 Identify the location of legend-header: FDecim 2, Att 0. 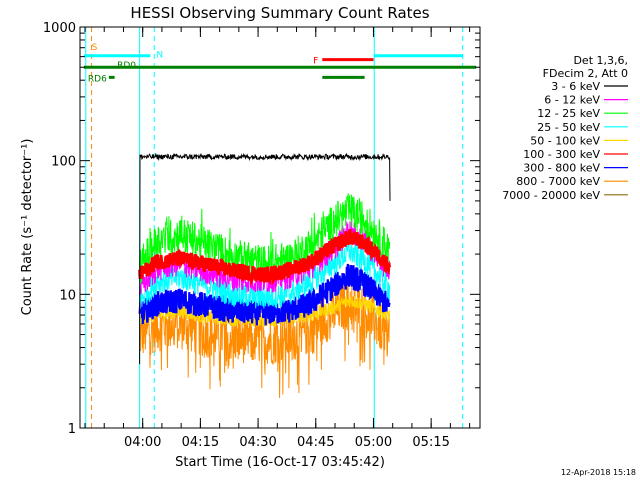
(585, 73).